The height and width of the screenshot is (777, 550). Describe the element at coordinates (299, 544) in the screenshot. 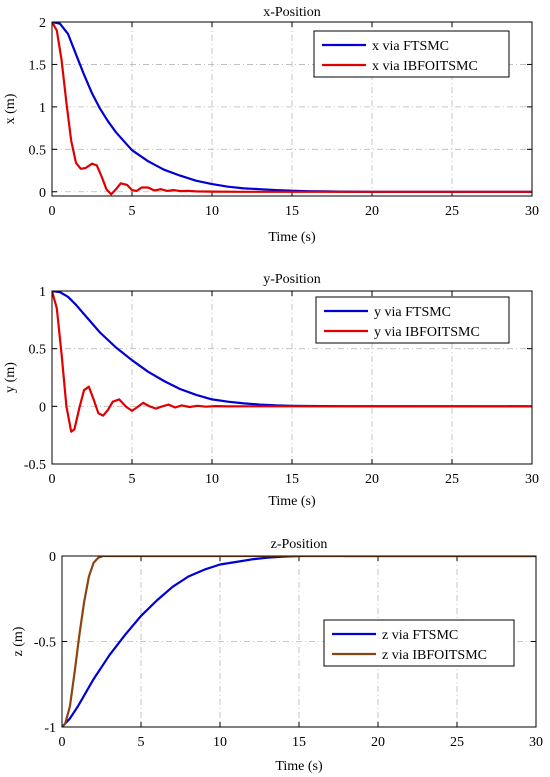

I see `chart-title: z-Position` at that location.